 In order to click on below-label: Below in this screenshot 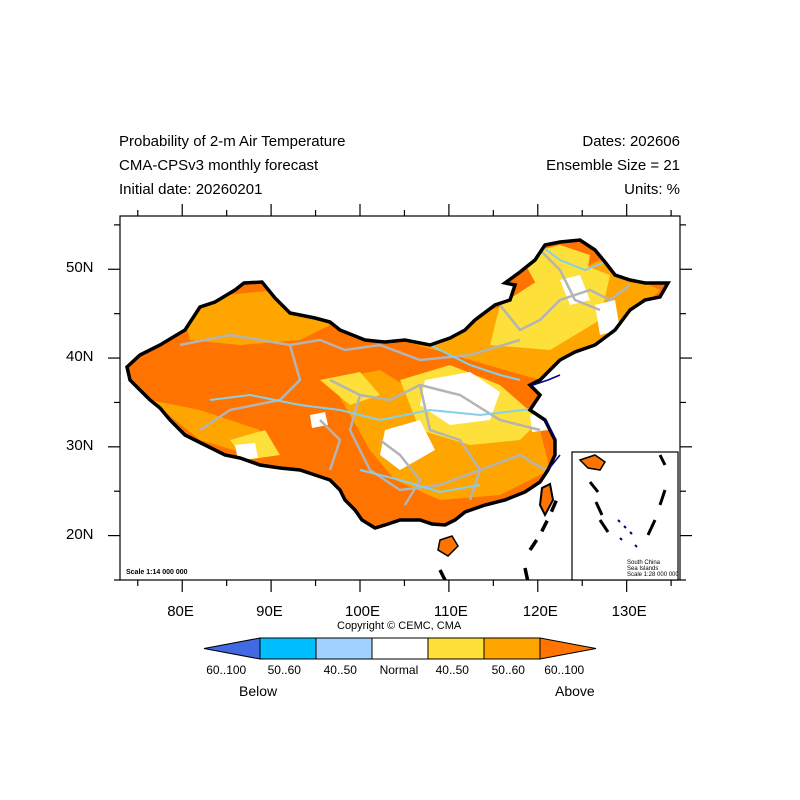, I will do `click(258, 691)`.